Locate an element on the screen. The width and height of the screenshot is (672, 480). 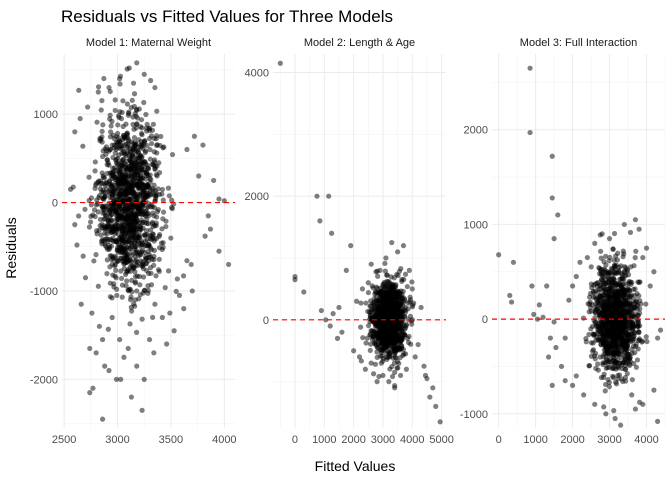
y-tick-label: 0 is located at coordinates (485, 320).